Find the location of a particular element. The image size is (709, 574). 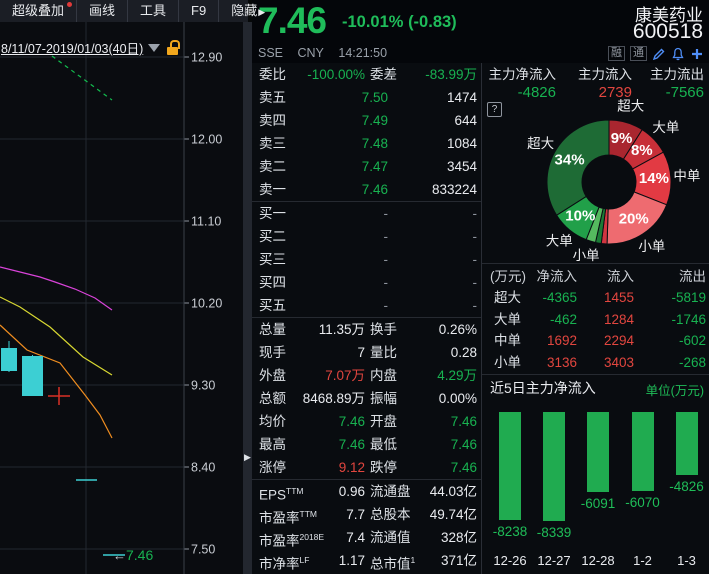

order-book-row: 卖五 7.50 1474 is located at coordinates (366, 97).